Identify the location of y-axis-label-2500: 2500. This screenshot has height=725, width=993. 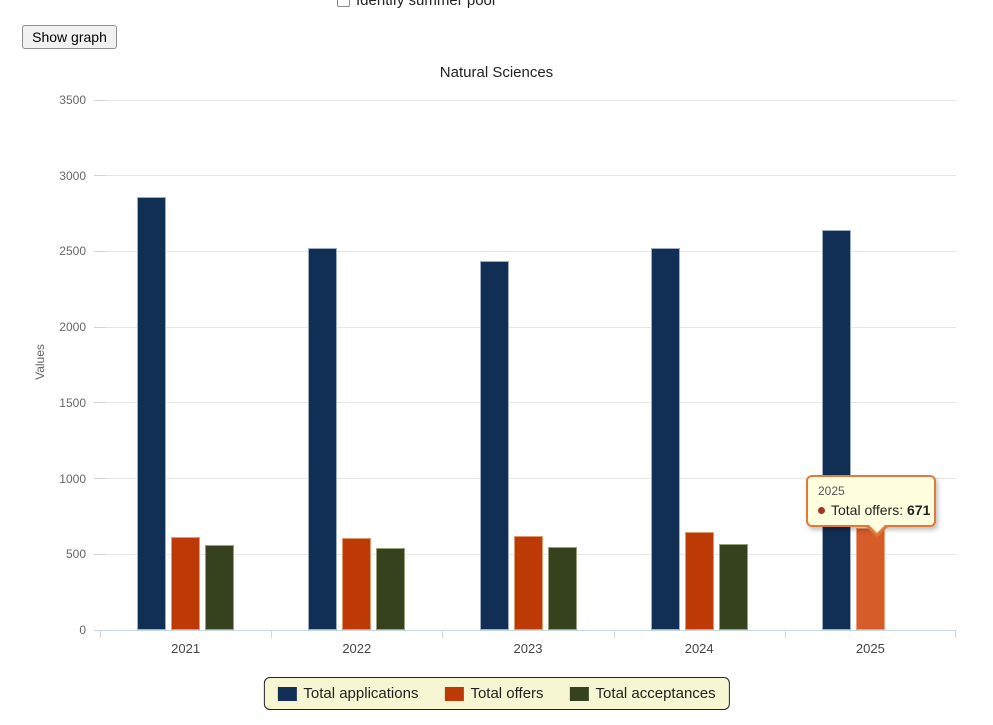
(72, 251).